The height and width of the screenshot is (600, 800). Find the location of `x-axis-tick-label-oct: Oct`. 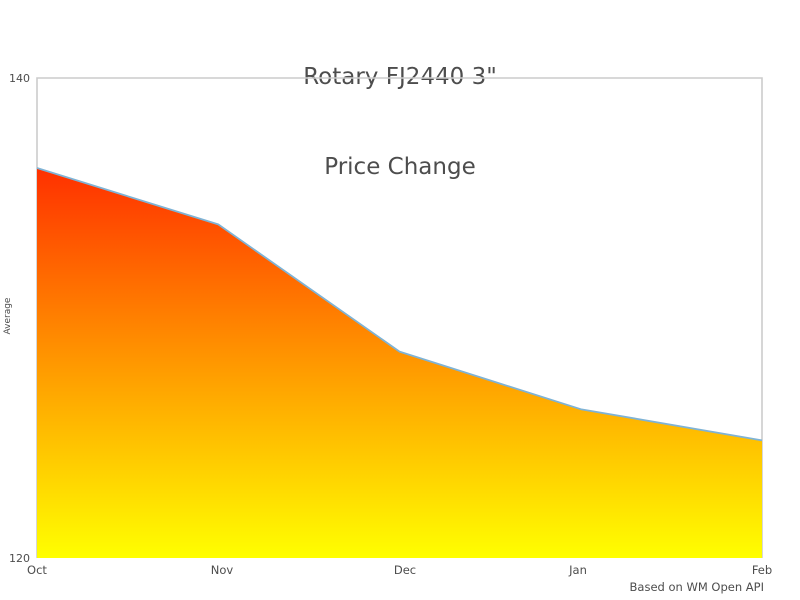

x-axis-tick-label-oct: Oct is located at coordinates (37, 570).